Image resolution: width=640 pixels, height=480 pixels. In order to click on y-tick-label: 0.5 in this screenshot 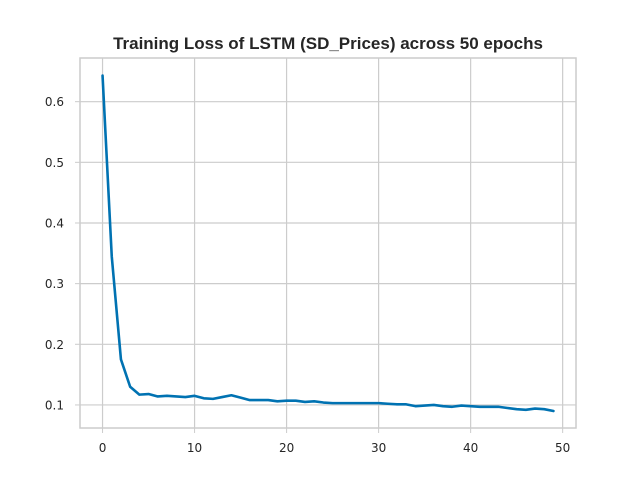, I will do `click(54, 163)`.